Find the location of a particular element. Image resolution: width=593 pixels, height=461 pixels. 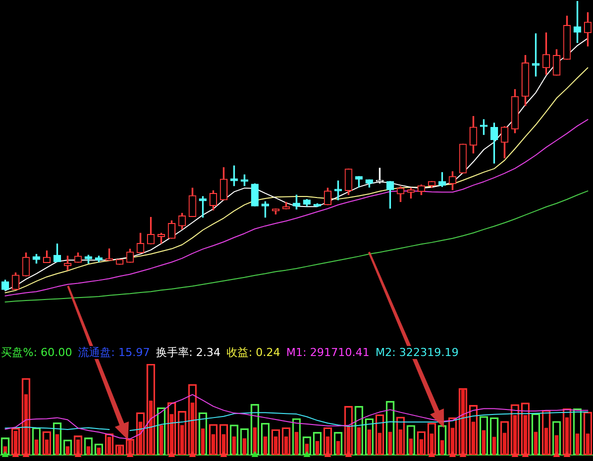

text: 买盘%: 60.00 is located at coordinates (36, 352).